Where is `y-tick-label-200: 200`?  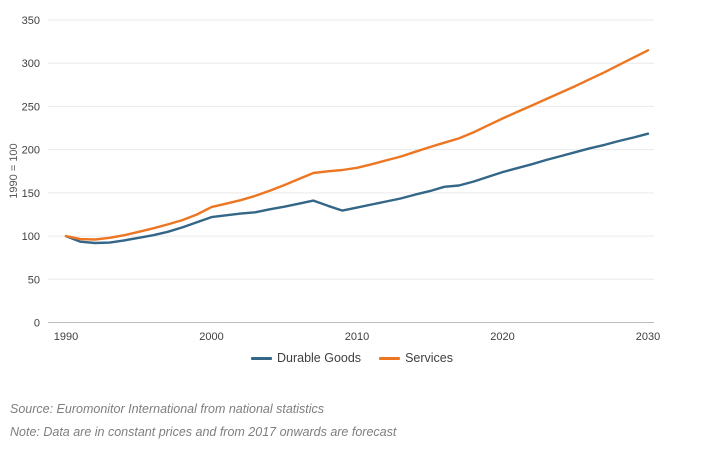 y-tick-label-200: 200 is located at coordinates (31, 151).